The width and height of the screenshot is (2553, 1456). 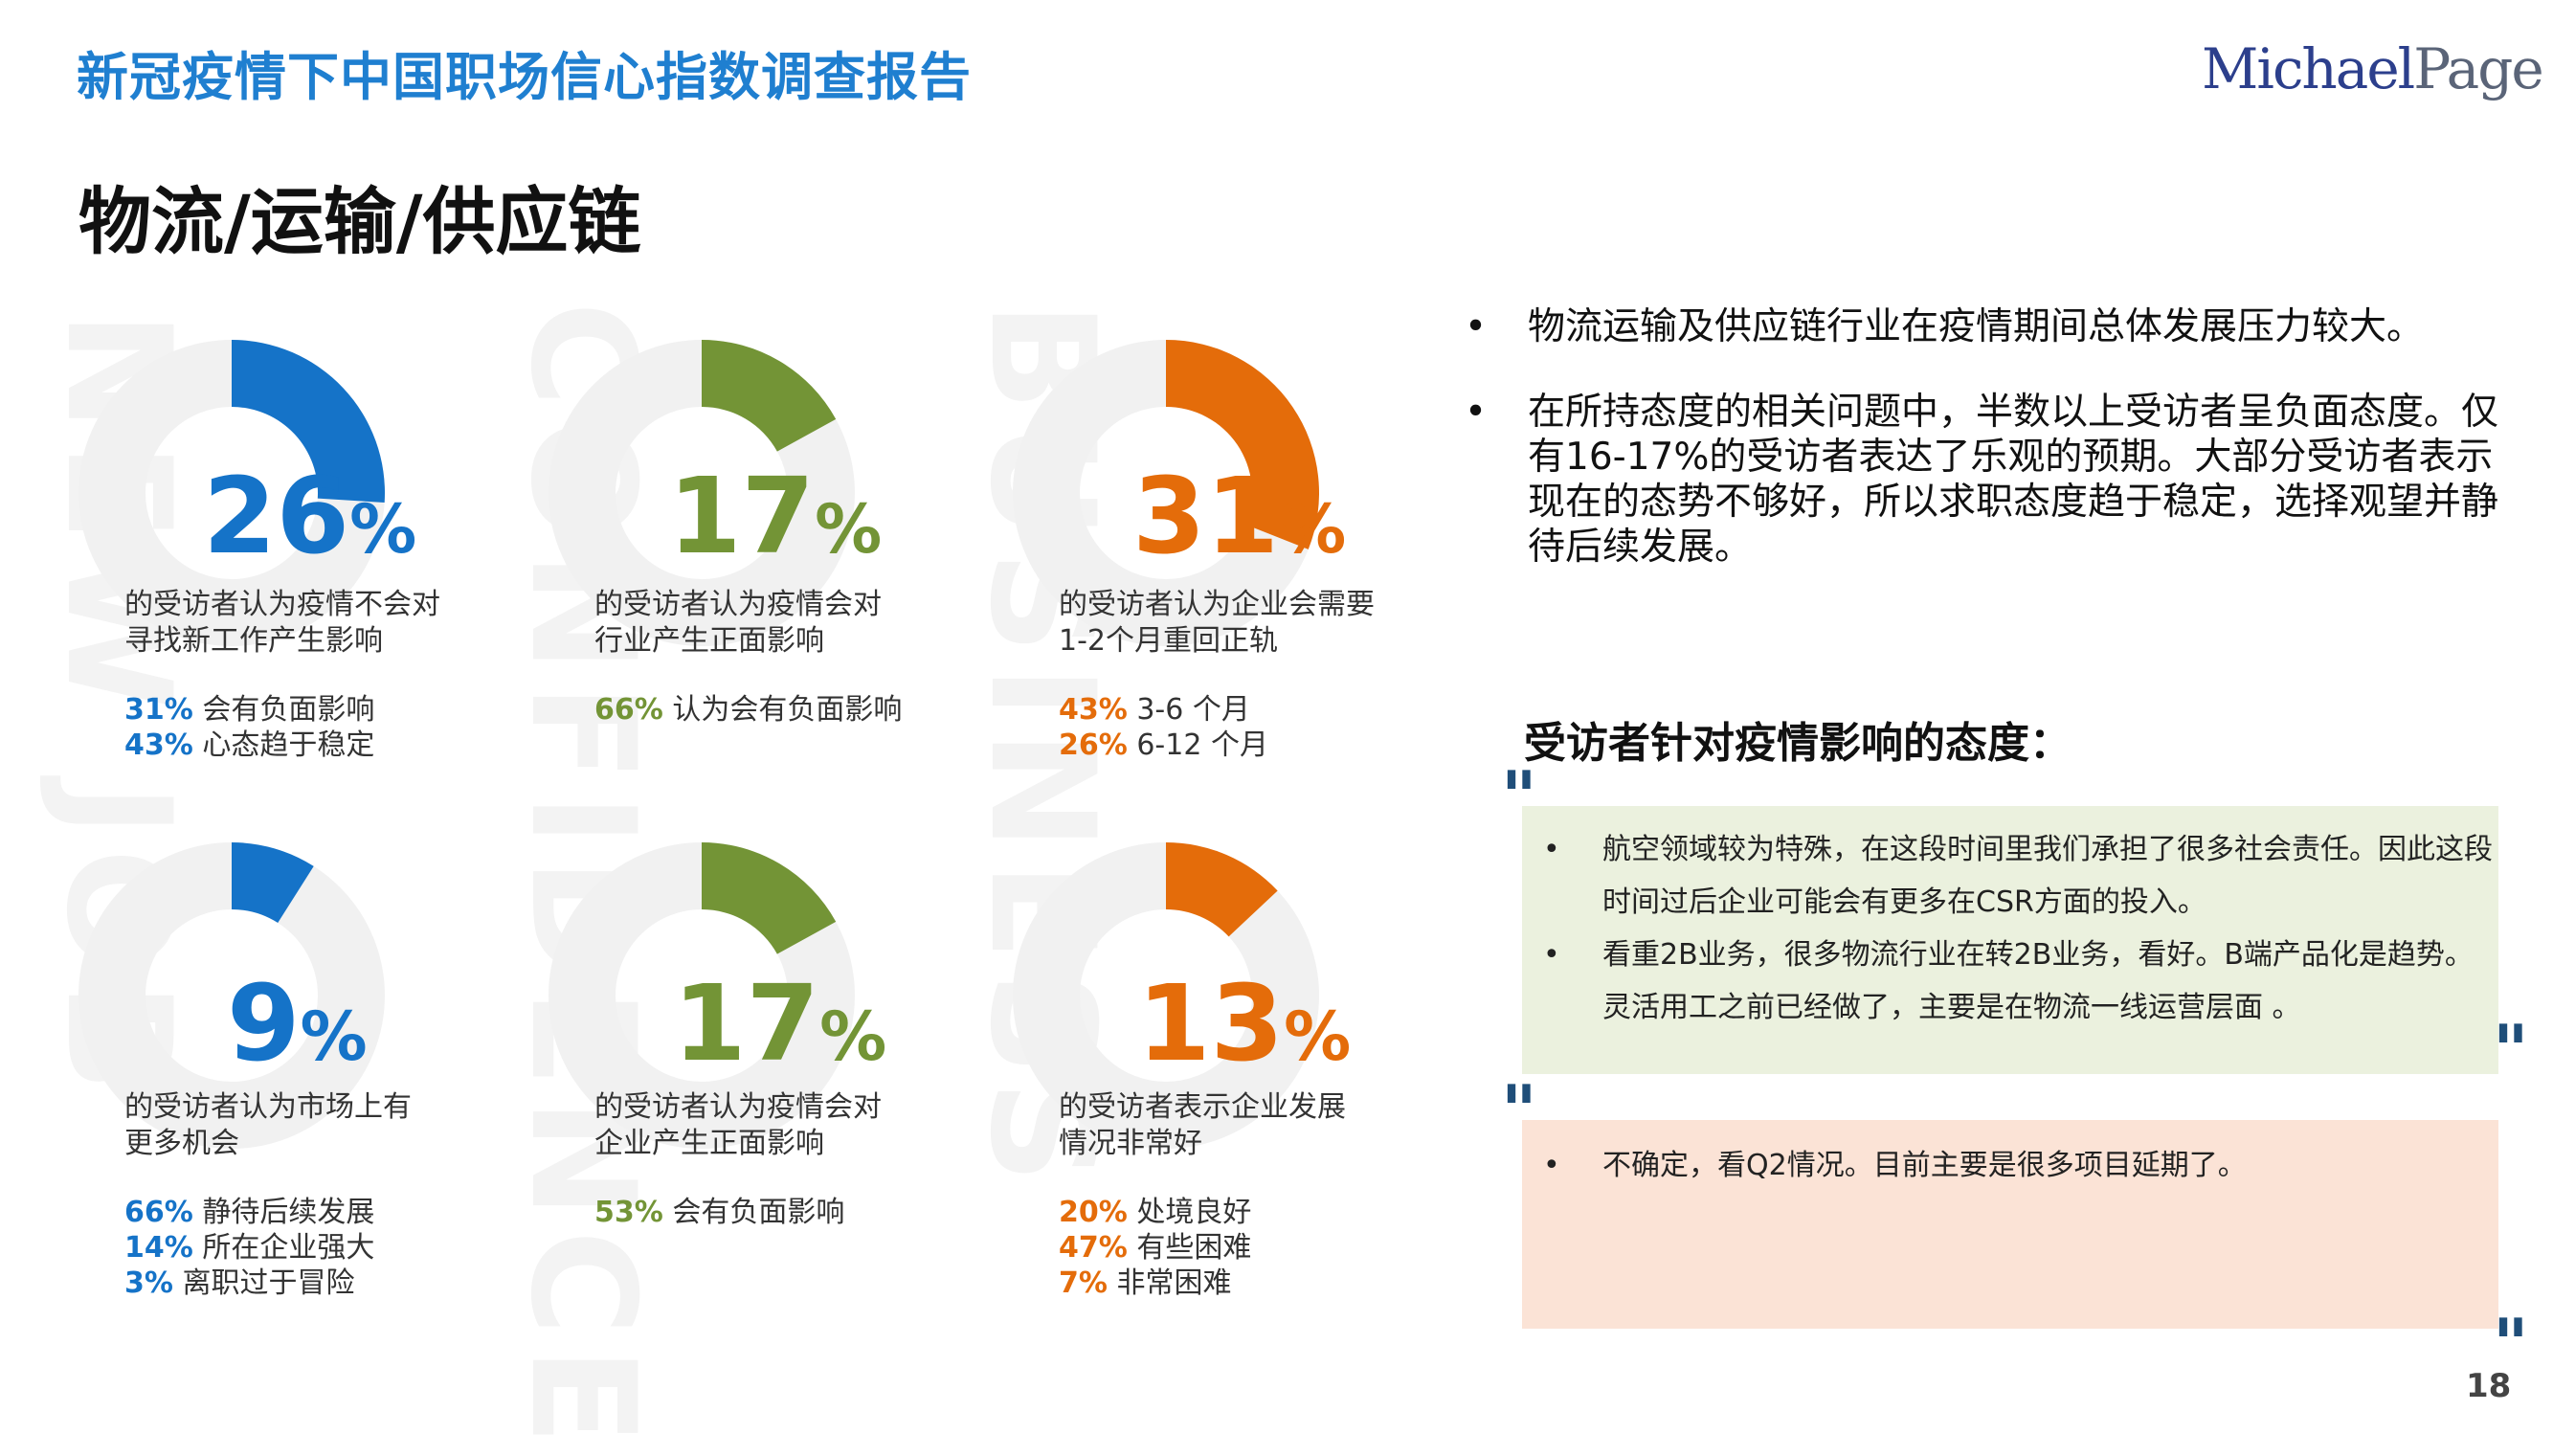 I want to click on kpi-stat-label: 所在企业强大, so click(x=283, y=1248).